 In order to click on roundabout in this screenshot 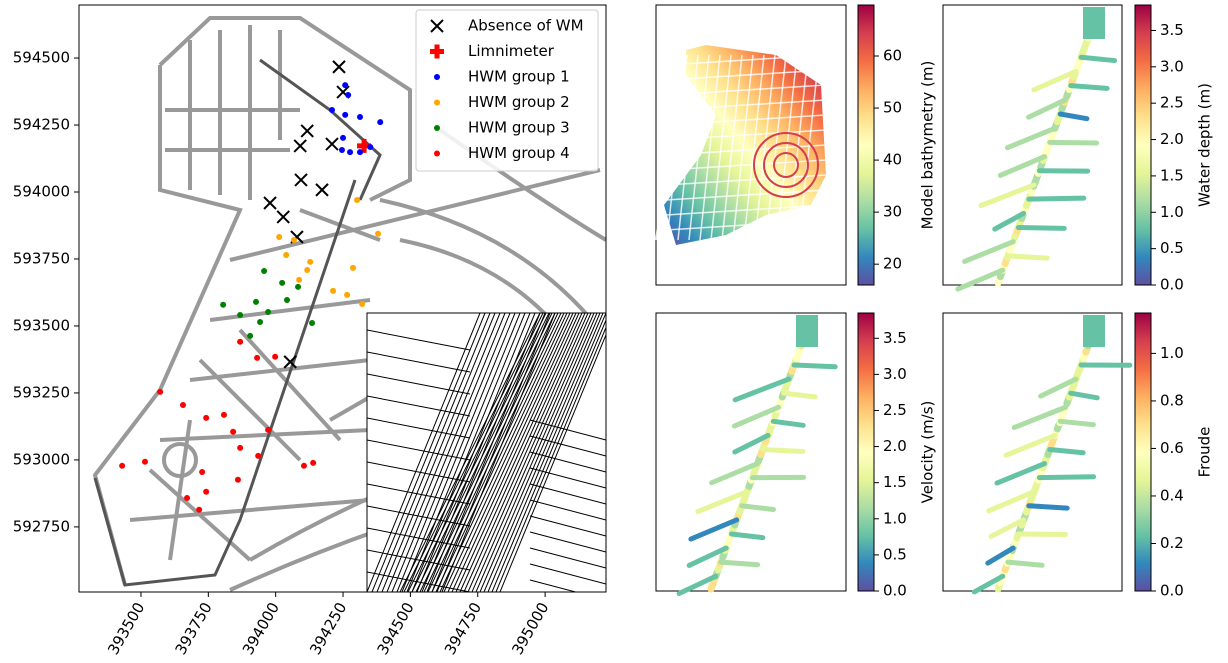, I will do `click(786, 165)`.